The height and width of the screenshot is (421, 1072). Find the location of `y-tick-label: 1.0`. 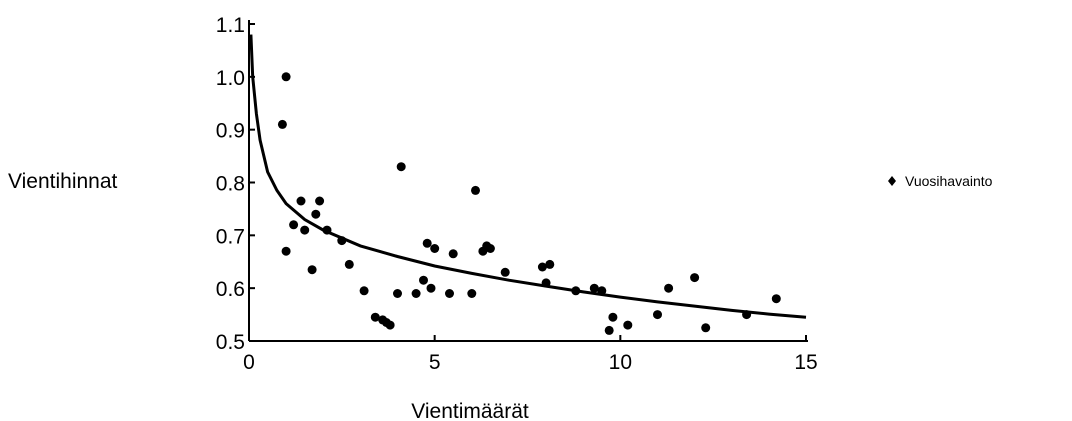

y-tick-label: 1.0 is located at coordinates (230, 78).